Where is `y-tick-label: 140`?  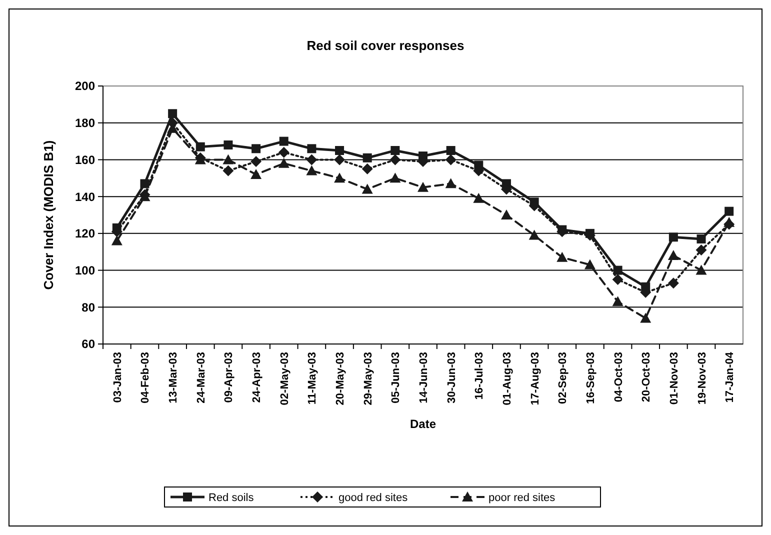
y-tick-label: 140 is located at coordinates (85, 197).